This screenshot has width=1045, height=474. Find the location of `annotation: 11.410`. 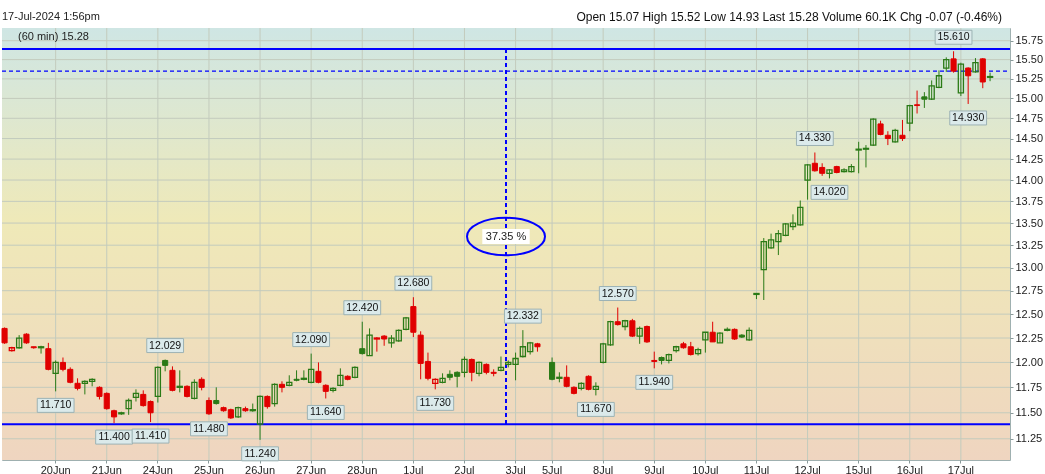

annotation: 11.410 is located at coordinates (150, 435).